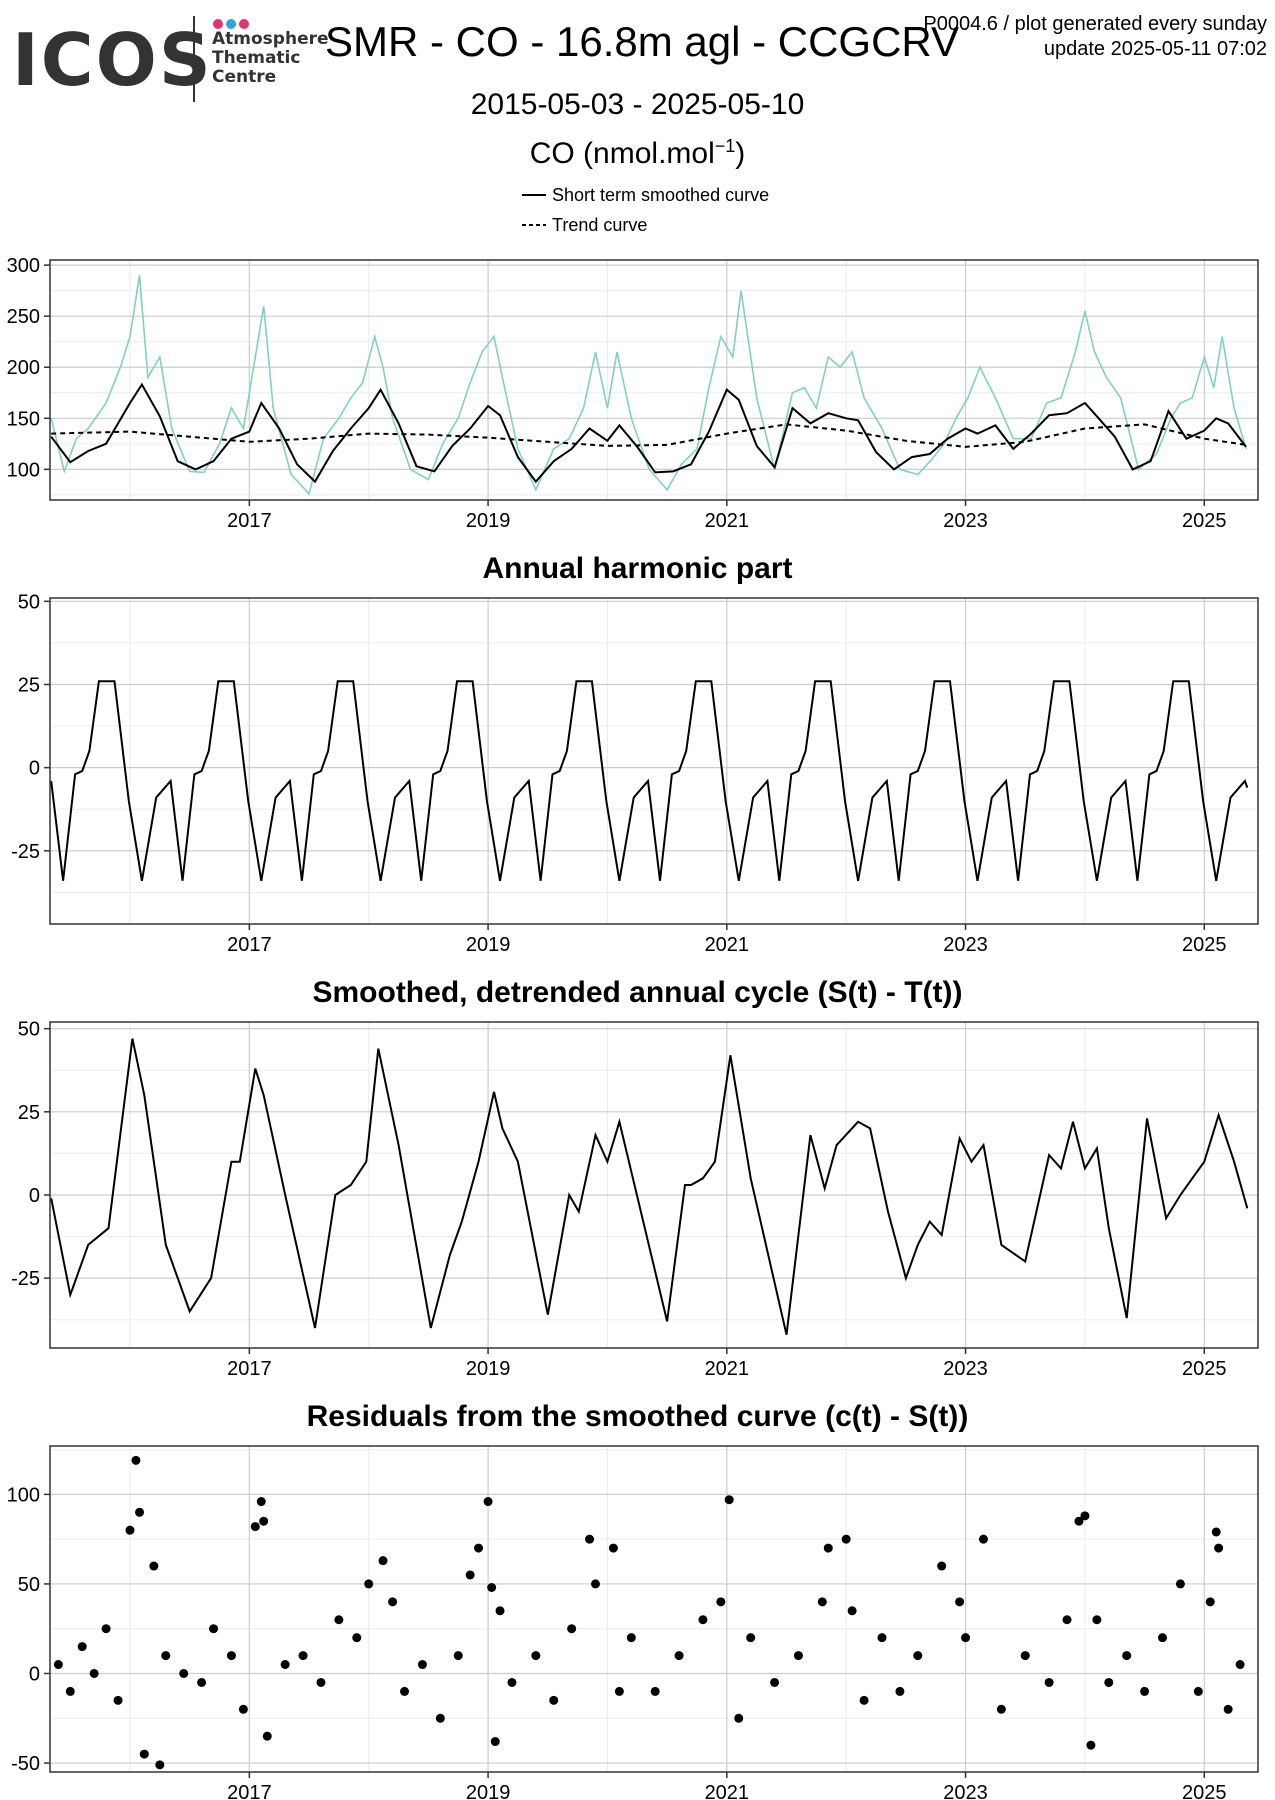 Image resolution: width=1275 pixels, height=1800 pixels. I want to click on series-observations, so click(648, 385).